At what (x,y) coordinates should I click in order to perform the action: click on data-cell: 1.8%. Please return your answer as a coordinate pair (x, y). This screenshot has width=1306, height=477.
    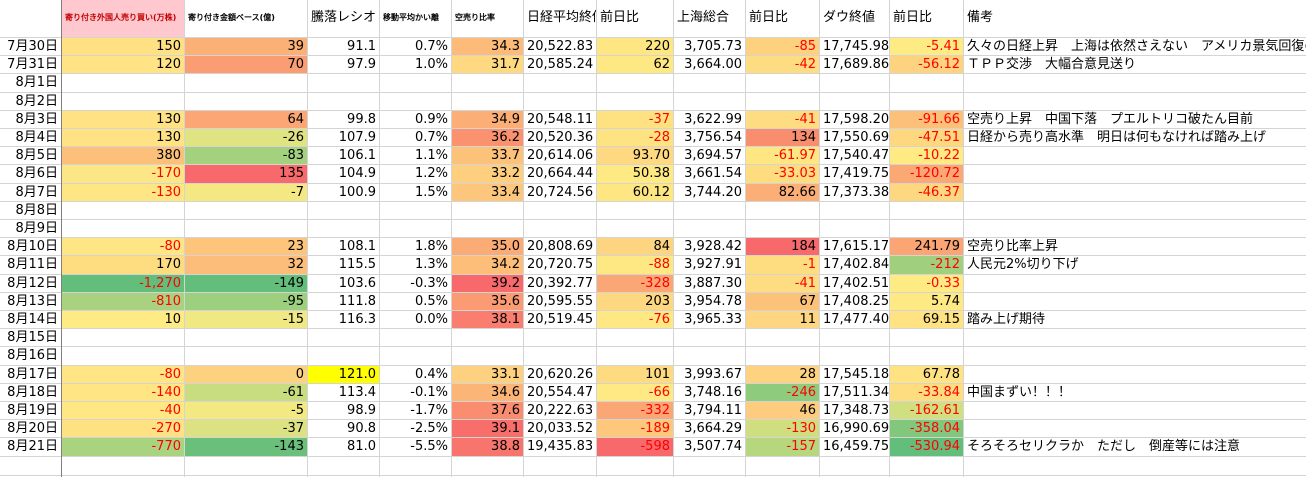
    Looking at the image, I should click on (416, 247).